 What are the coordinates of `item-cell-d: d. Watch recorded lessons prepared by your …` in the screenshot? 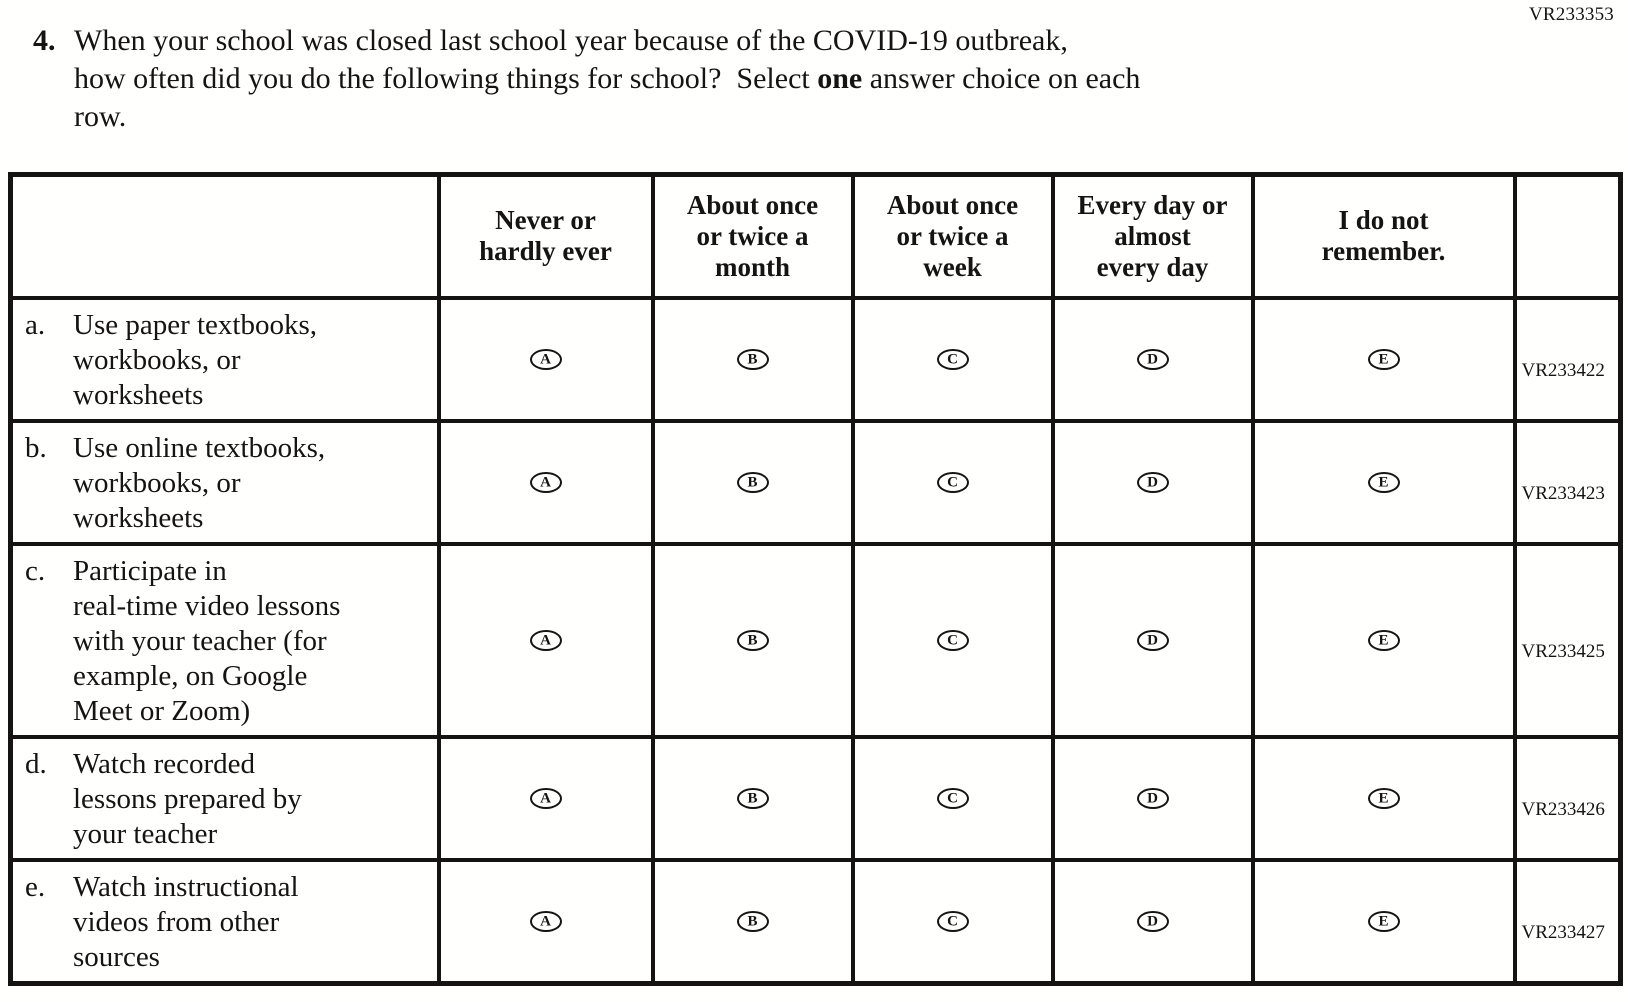 It's located at (224, 798).